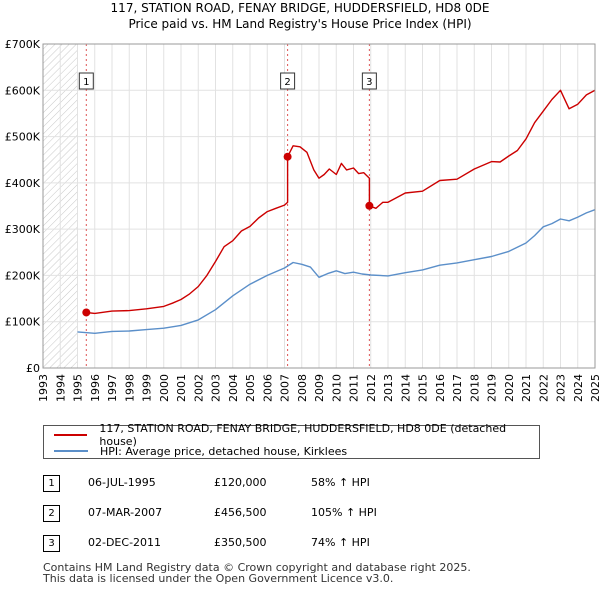 The height and width of the screenshot is (590, 600). Describe the element at coordinates (23, 322) in the screenshot. I see `y-tick-label: £100K` at that location.